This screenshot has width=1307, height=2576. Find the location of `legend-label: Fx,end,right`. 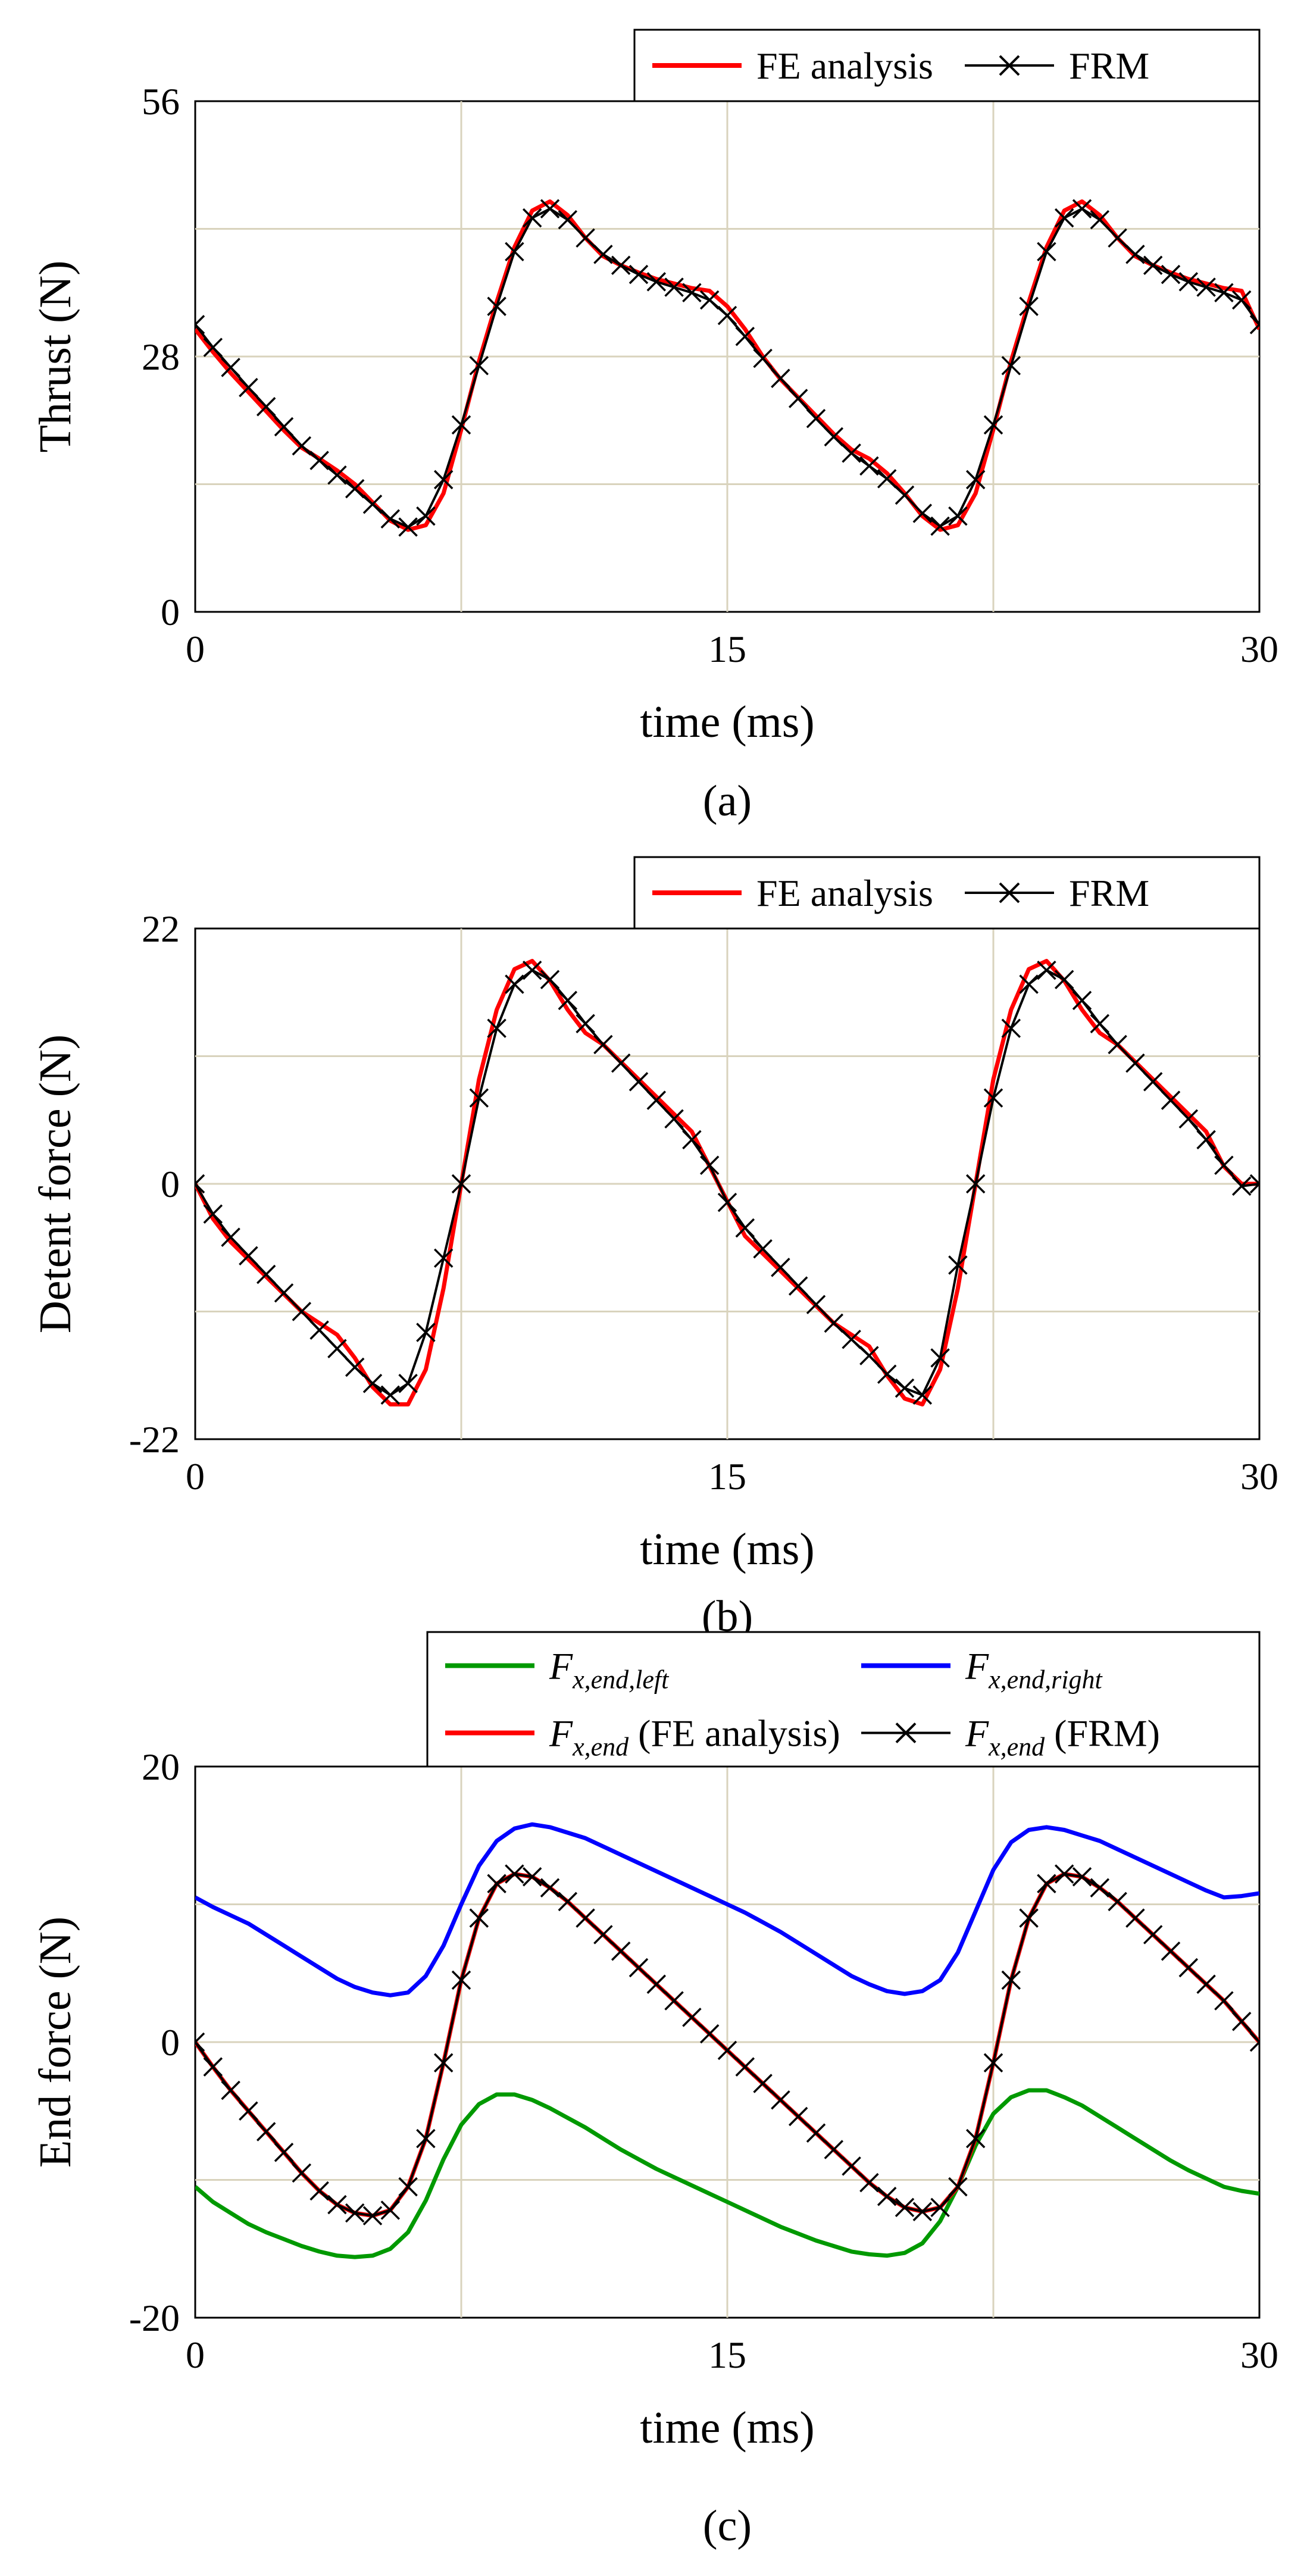

legend-label: Fx,end,right is located at coordinates (1034, 1670).